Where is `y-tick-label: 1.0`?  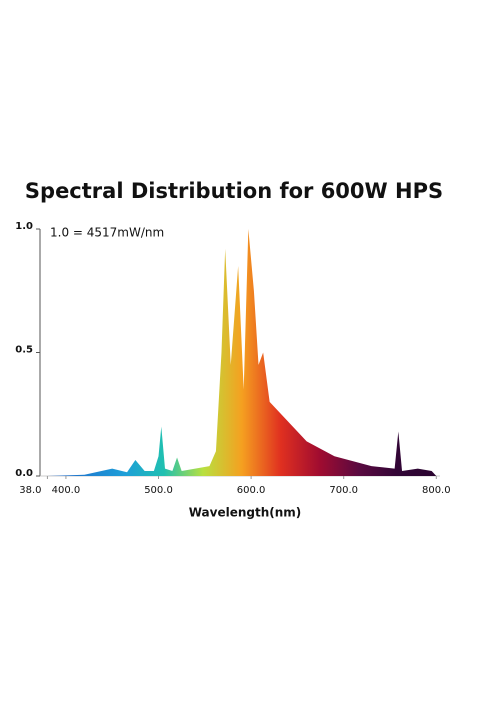 y-tick-label: 1.0 is located at coordinates (24, 226).